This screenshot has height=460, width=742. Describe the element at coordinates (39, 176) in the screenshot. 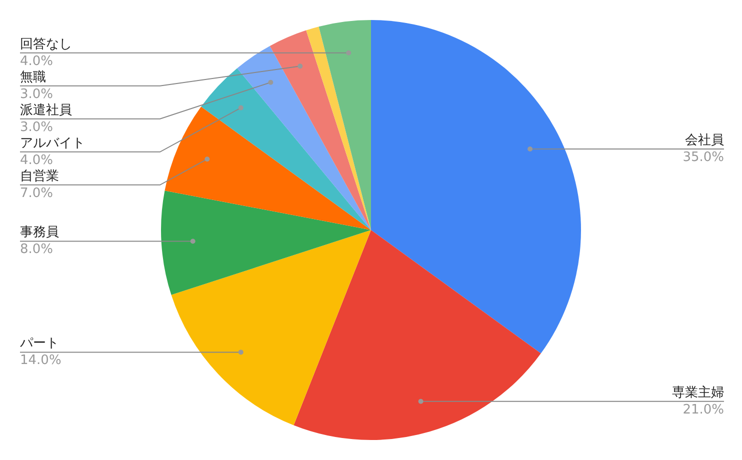

I see `slice-label: 自営業` at that location.